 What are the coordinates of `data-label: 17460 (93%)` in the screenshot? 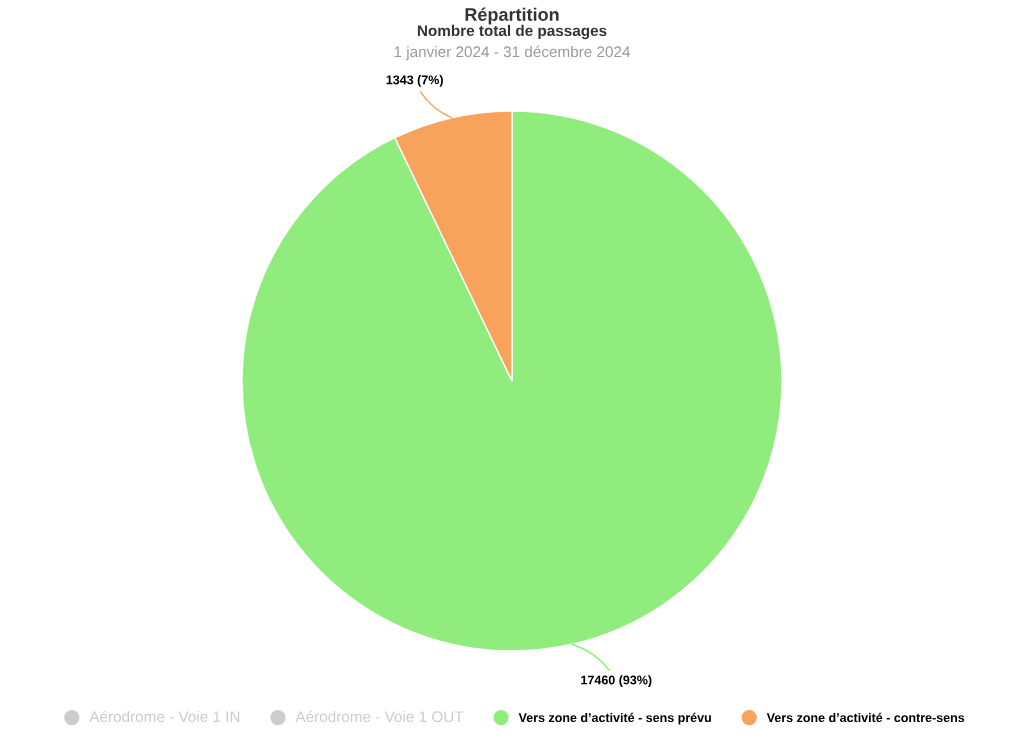 It's located at (616, 681).